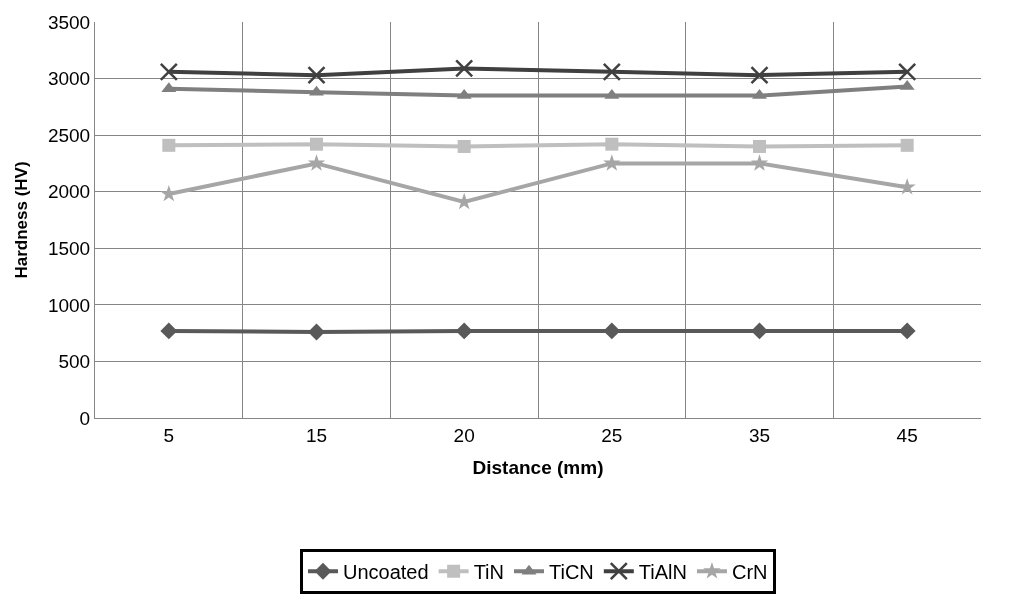 Image resolution: width=1011 pixels, height=606 pixels. What do you see at coordinates (22, 220) in the screenshot?
I see `y-axis-title: Hardness (HV)` at bounding box center [22, 220].